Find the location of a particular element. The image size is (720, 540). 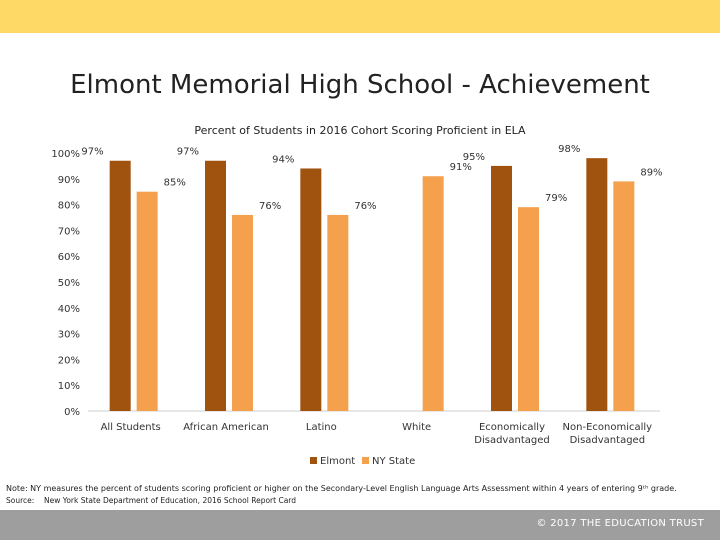

legend-label-ny-state: NY State is located at coordinates (393, 461).